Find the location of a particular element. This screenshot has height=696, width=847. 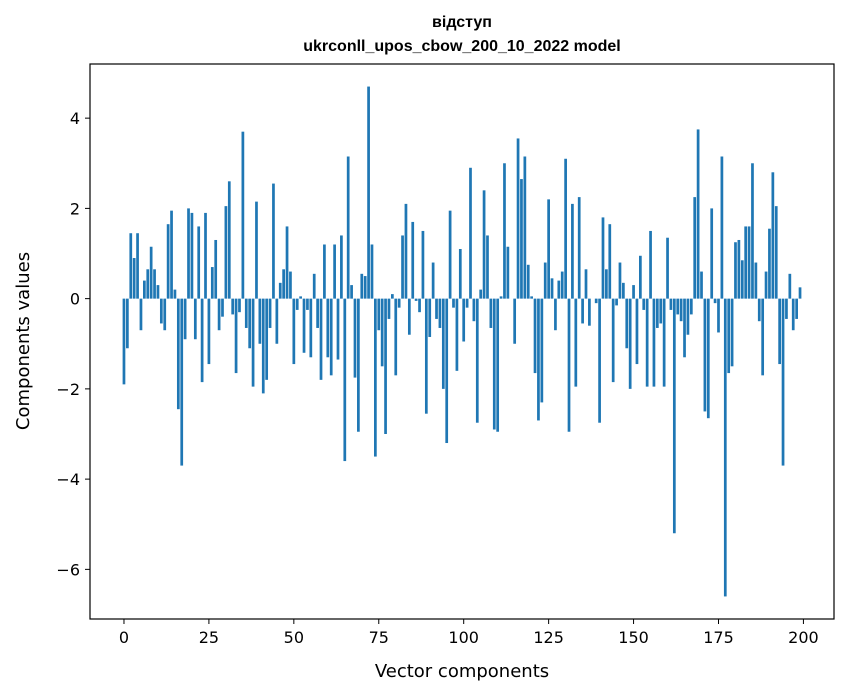

x-axis: 0 25 50 75 100 125 150 175 200 is located at coordinates (469, 633).